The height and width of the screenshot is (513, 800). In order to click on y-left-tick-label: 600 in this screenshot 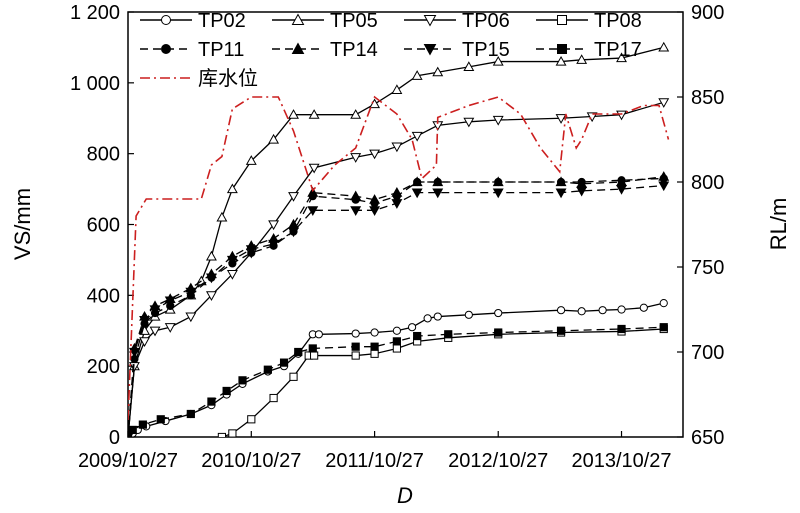, I will do `click(103, 226)`.